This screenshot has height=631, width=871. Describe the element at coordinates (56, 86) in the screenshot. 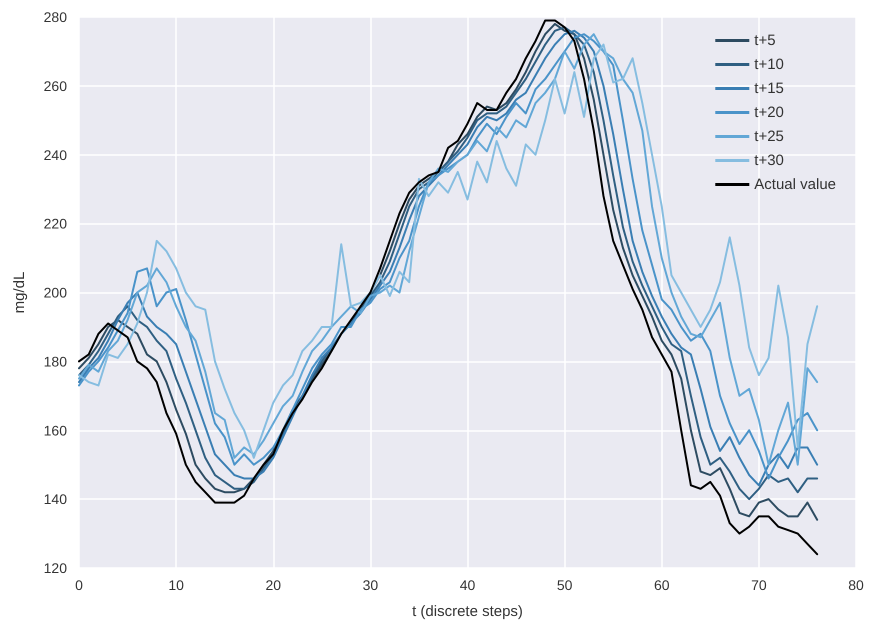

I see `y-tick-label: 260` at that location.